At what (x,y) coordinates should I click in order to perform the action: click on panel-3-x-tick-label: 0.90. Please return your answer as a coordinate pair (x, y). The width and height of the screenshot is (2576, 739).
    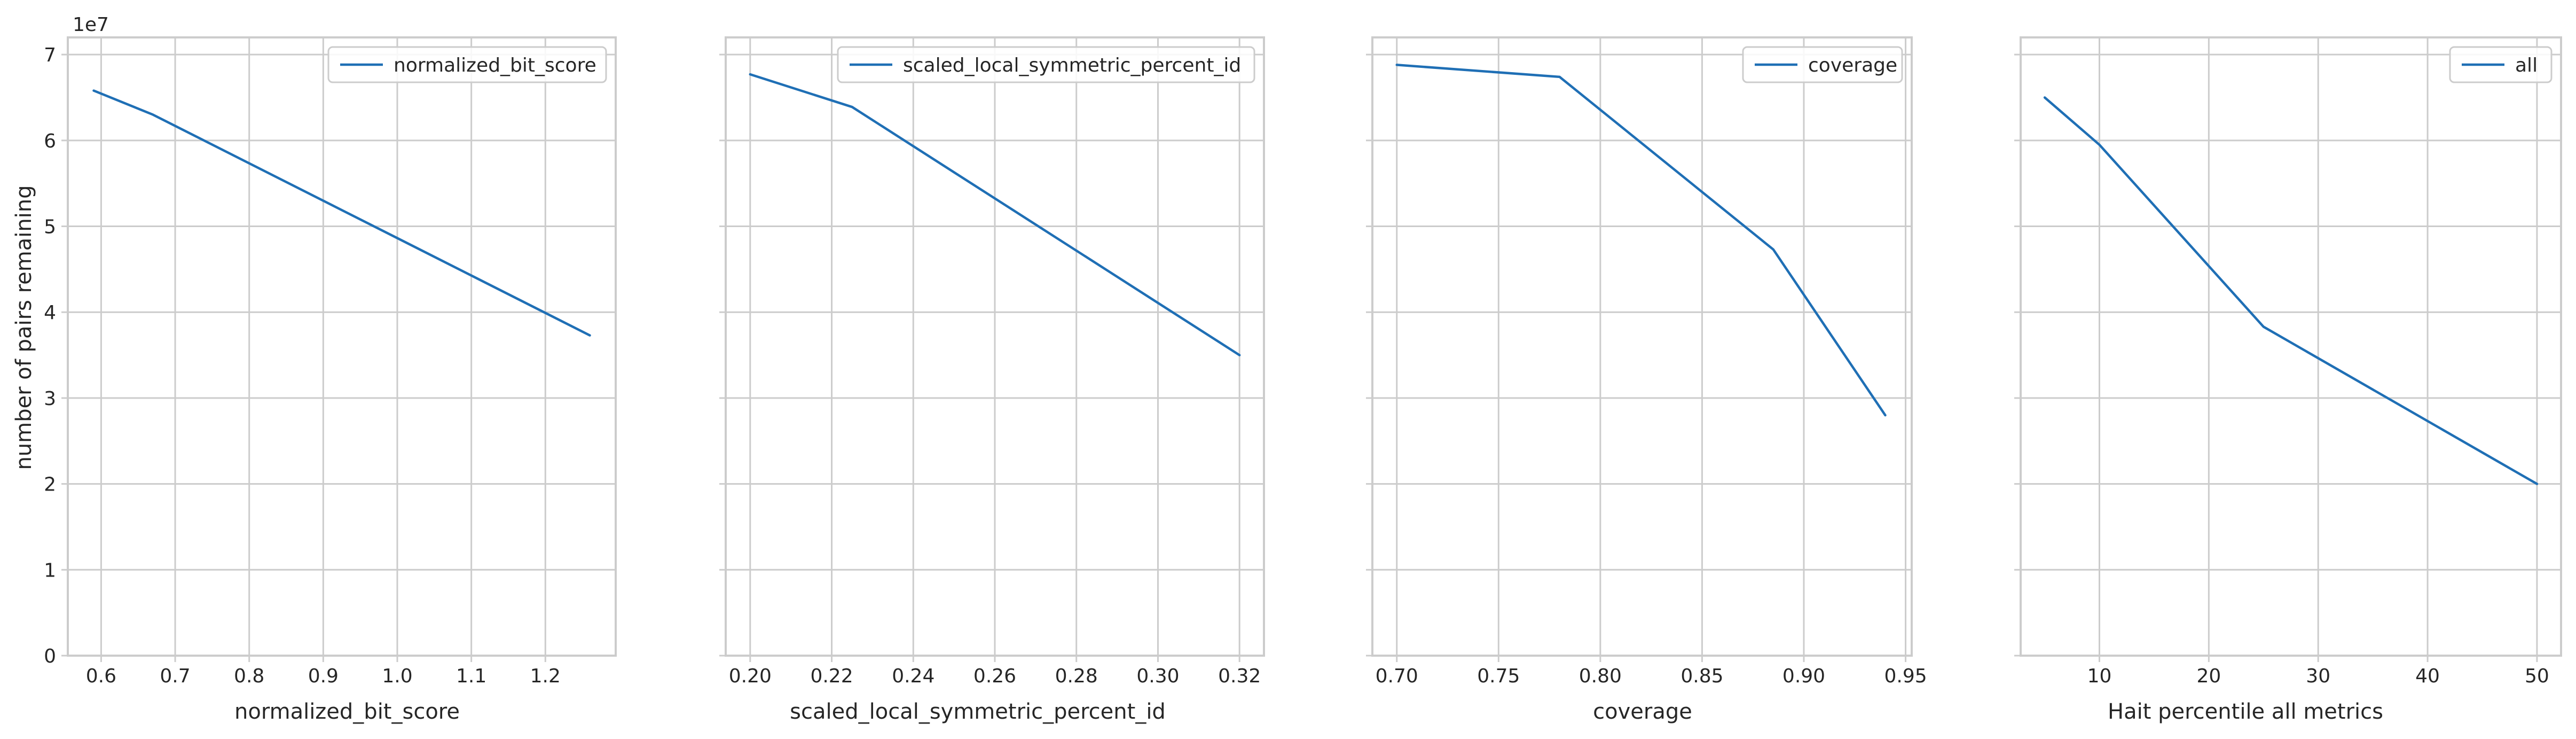
    Looking at the image, I should click on (1804, 676).